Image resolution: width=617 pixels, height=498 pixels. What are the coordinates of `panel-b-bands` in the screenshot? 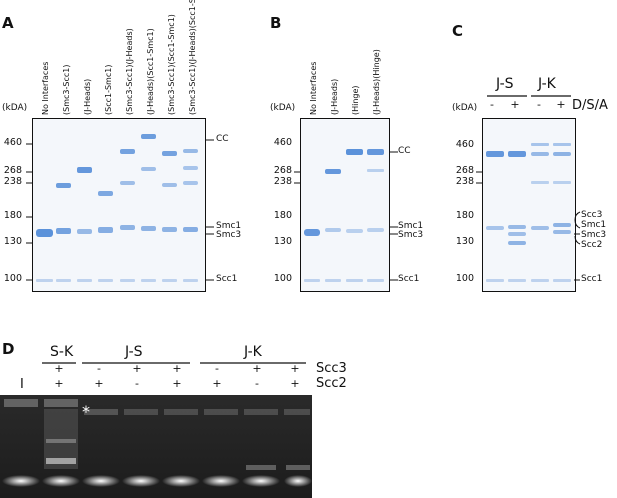 It's located at (344, 192).